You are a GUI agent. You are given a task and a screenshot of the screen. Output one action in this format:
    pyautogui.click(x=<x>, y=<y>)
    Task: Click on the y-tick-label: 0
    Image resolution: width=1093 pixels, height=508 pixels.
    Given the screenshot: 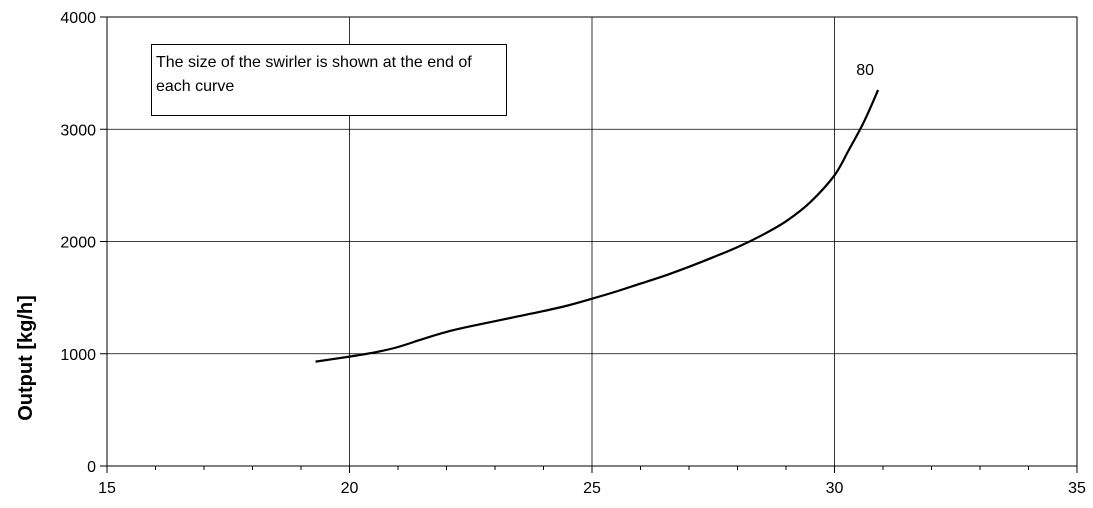 What is the action you would take?
    pyautogui.click(x=91, y=467)
    